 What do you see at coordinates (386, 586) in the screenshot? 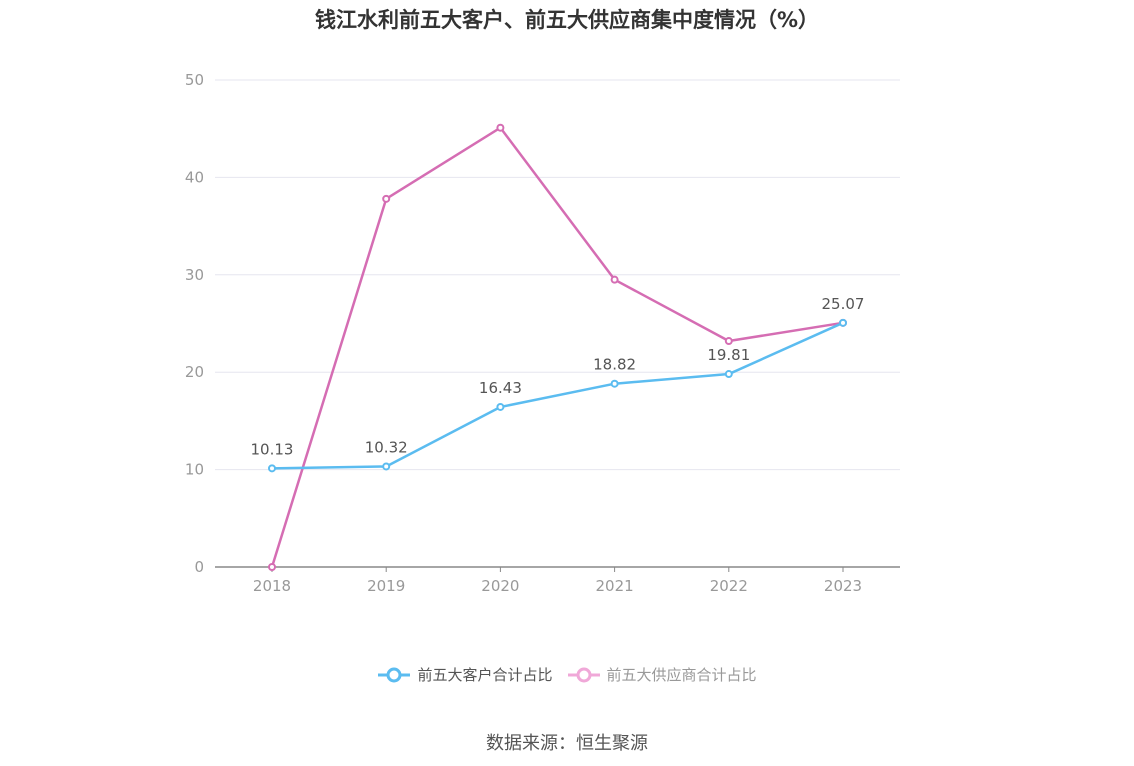
I see `x-tick-label: 2019` at bounding box center [386, 586].